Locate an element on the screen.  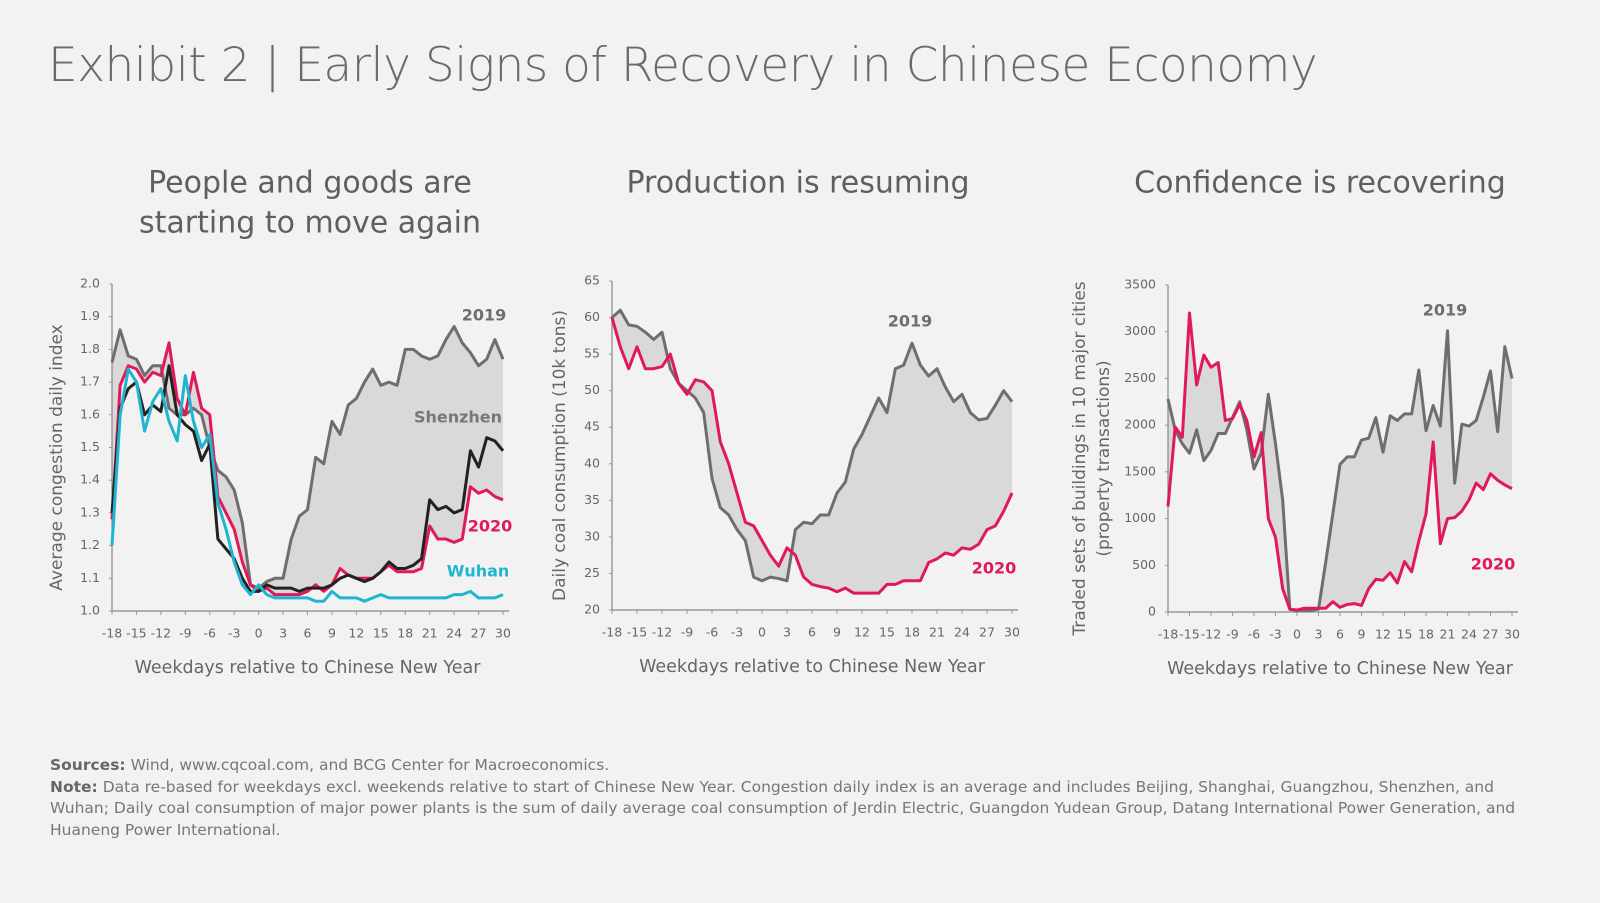
y-tick-label: 500 is located at coordinates (1144, 564).